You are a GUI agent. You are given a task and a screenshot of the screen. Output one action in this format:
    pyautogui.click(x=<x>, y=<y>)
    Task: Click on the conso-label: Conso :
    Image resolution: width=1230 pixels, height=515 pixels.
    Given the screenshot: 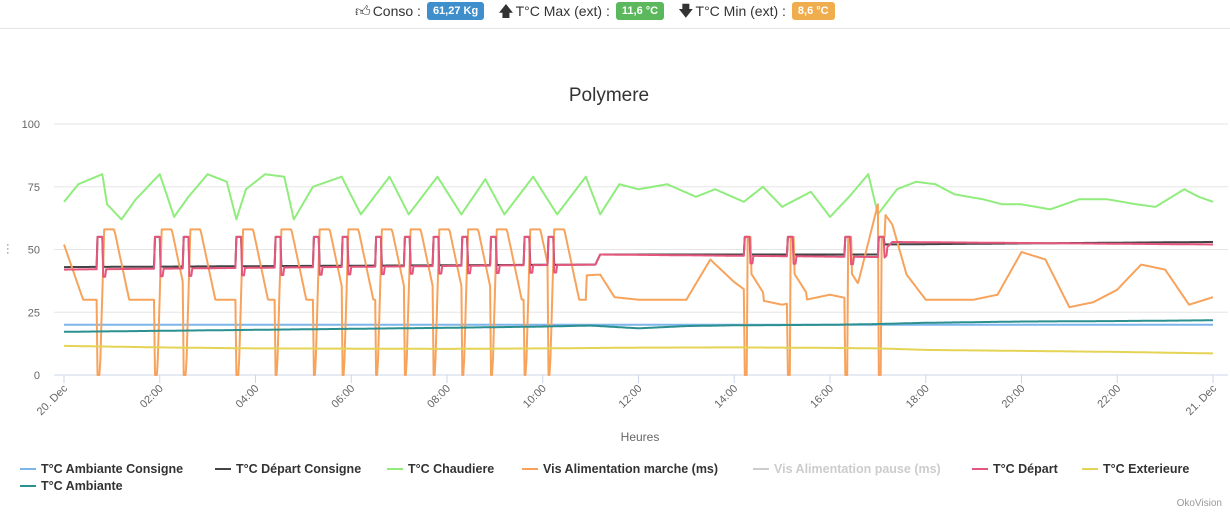 What is the action you would take?
    pyautogui.click(x=396, y=11)
    